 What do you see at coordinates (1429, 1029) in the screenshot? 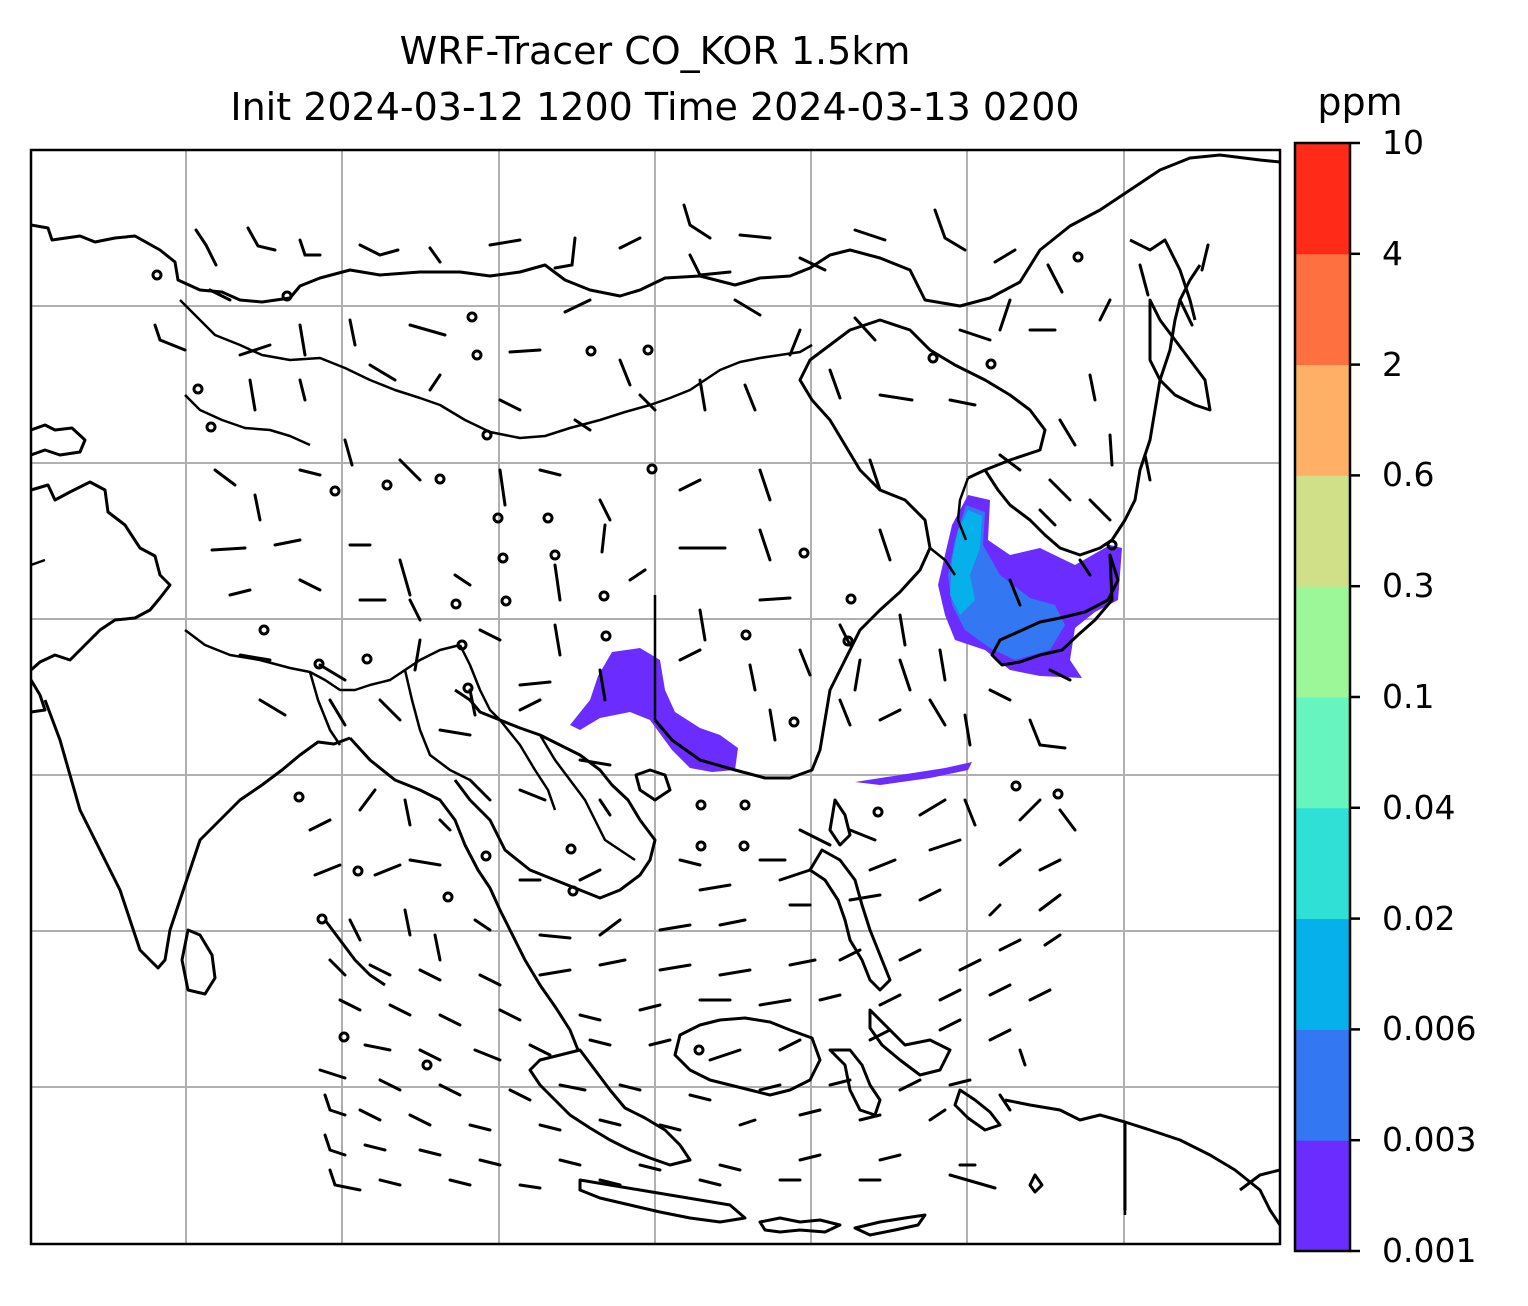
I see `colorbar-tick-label: 0.006` at bounding box center [1429, 1029].